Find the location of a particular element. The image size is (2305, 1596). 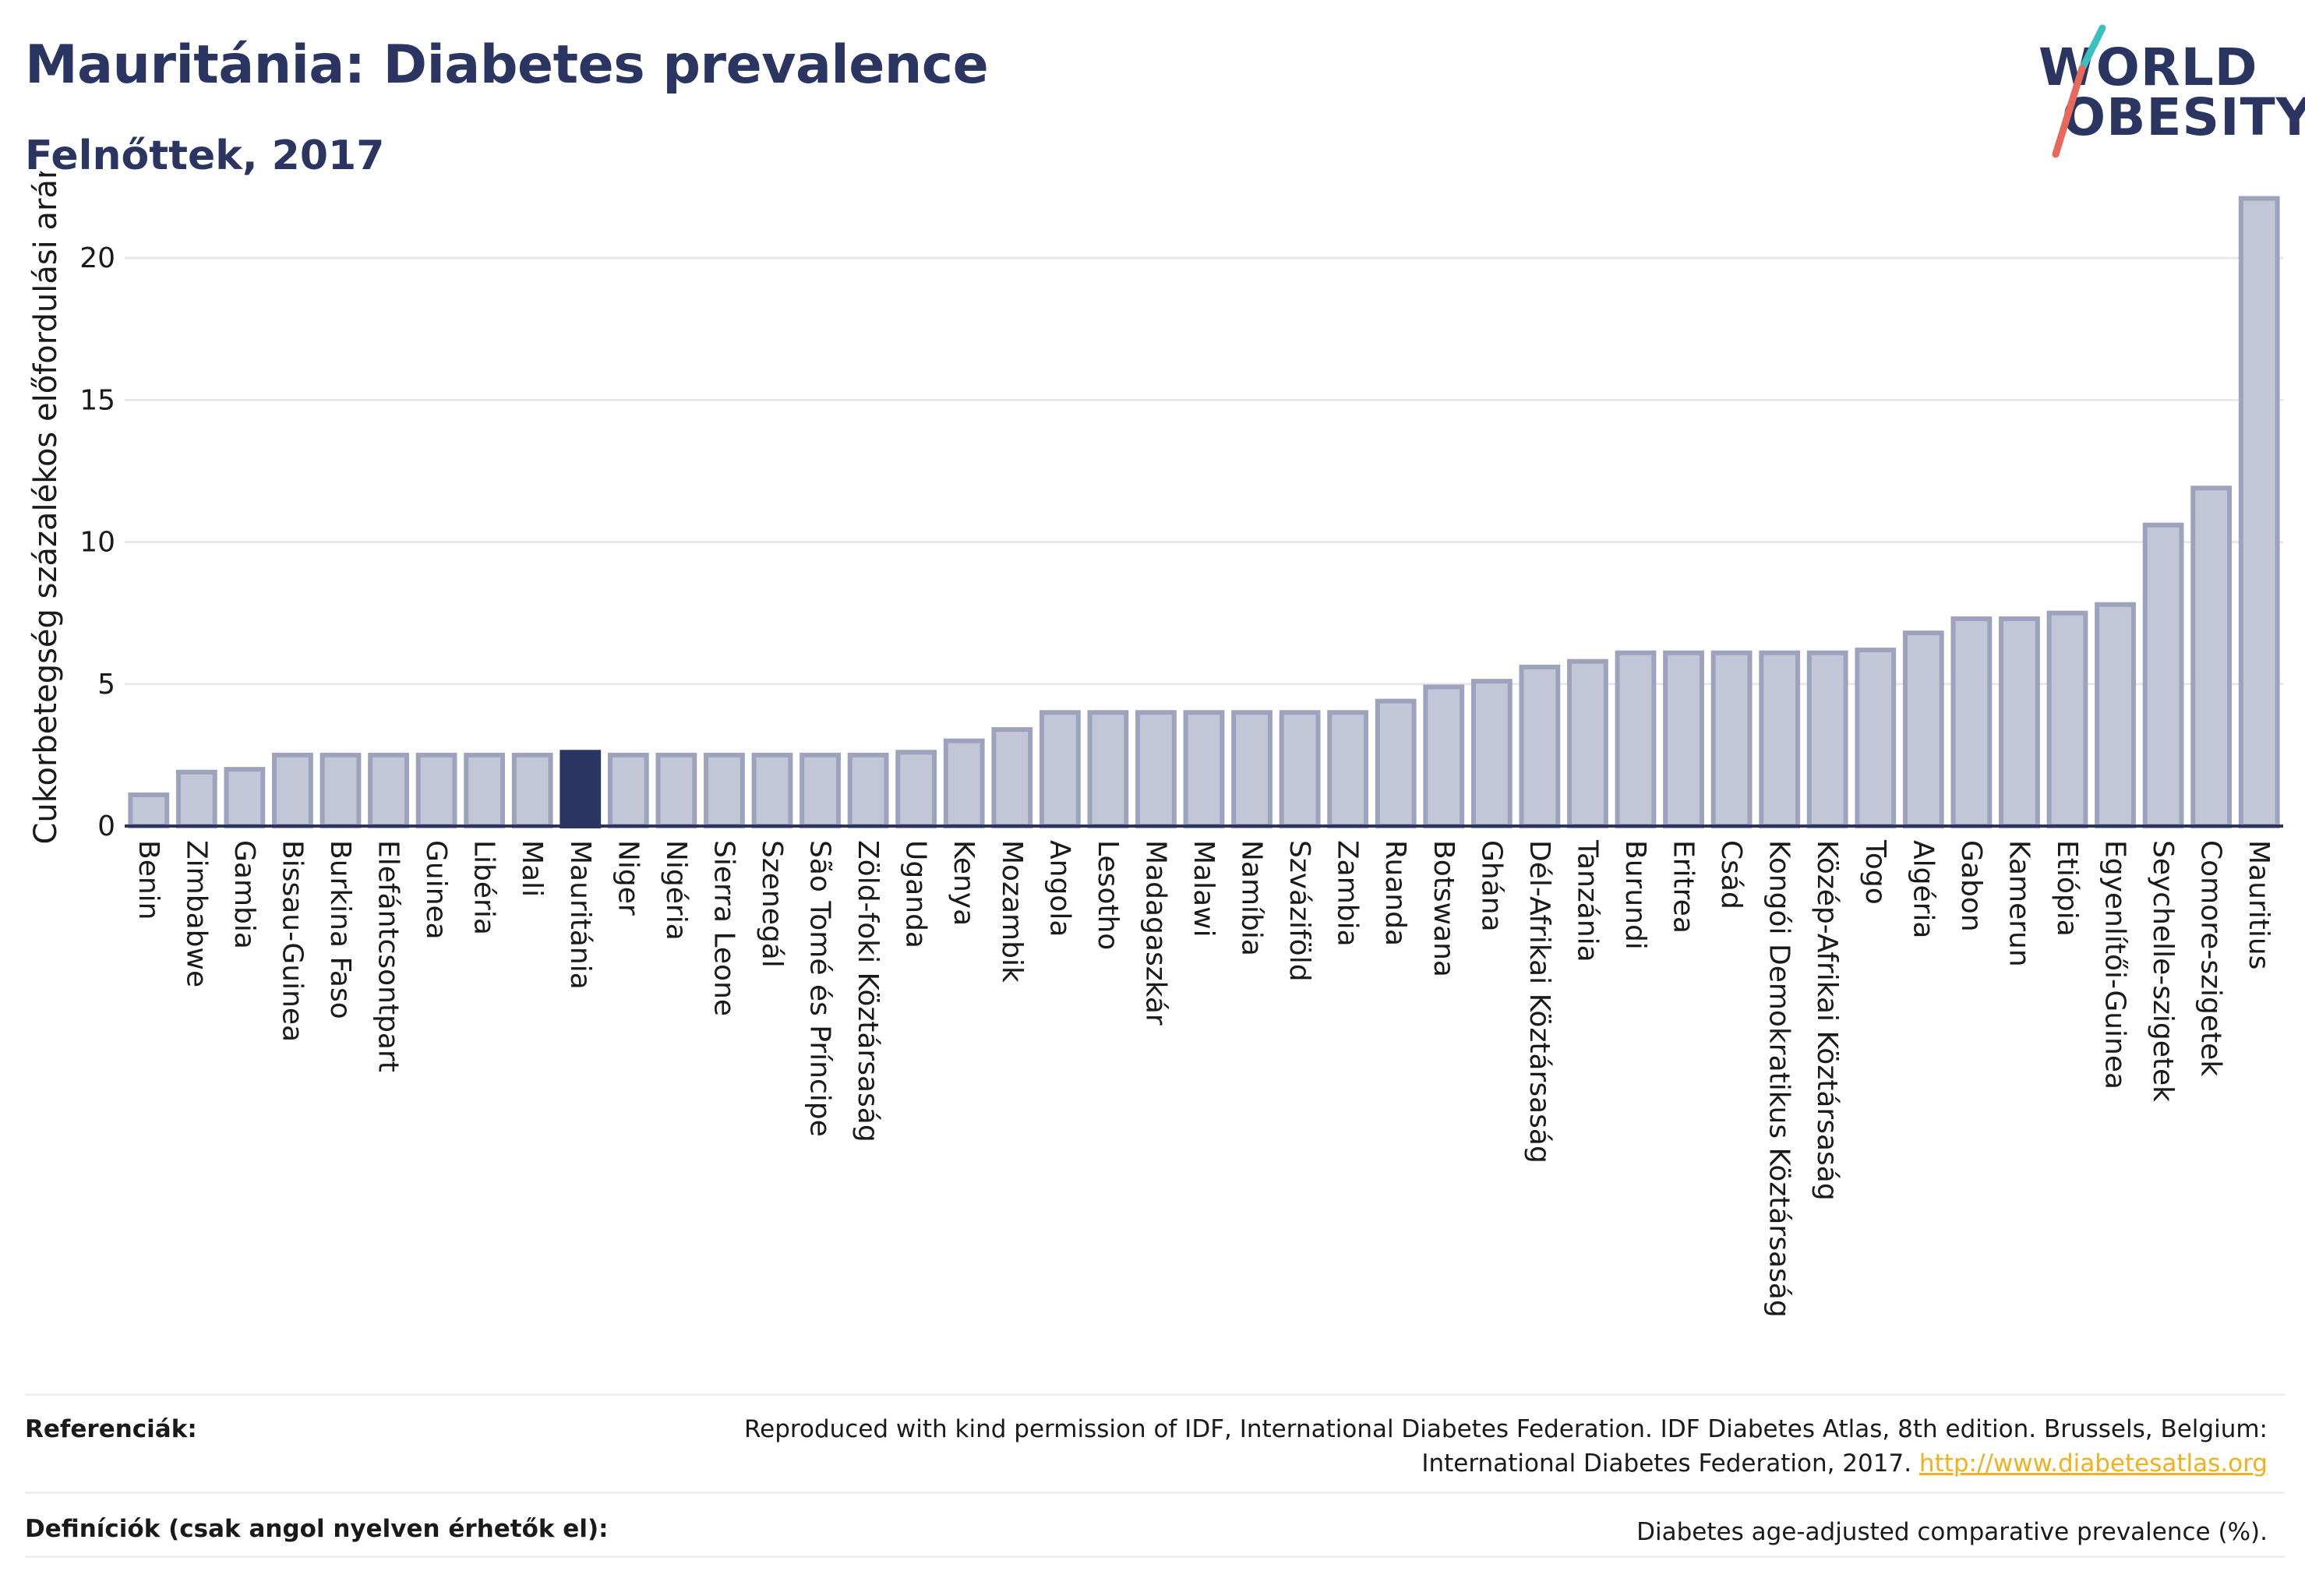

bar-gh-na is located at coordinates (1491, 754).